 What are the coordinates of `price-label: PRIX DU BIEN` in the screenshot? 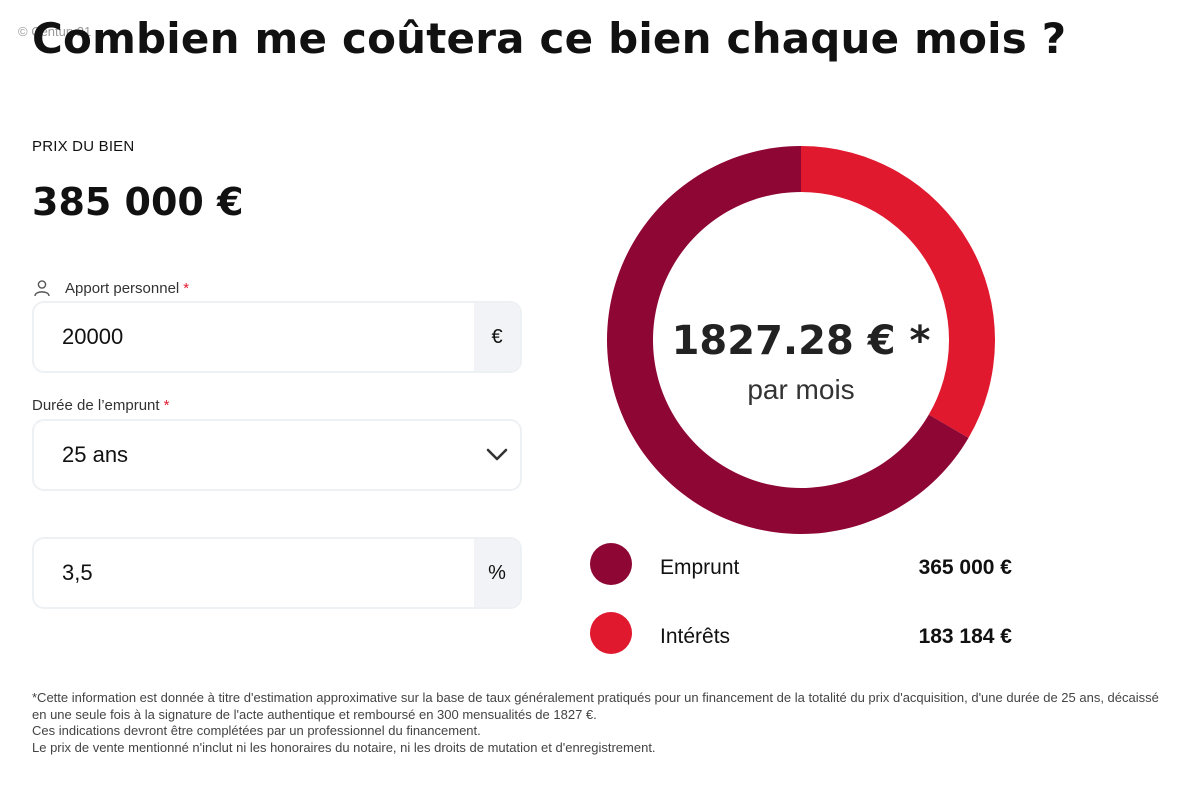 It's located at (83, 146).